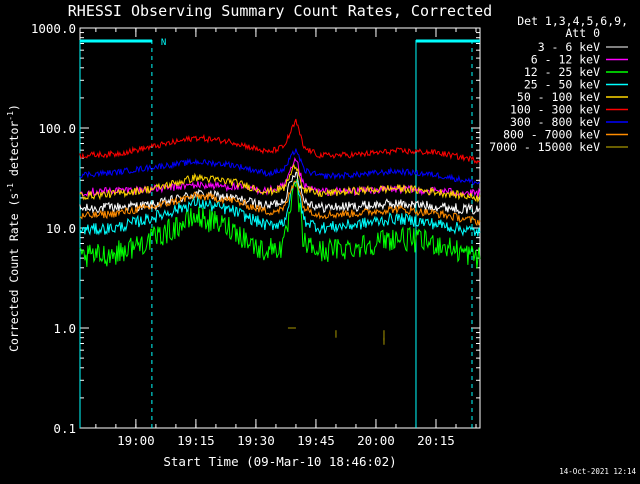  I want to click on x-tick-label: 19:00, so click(136, 440).